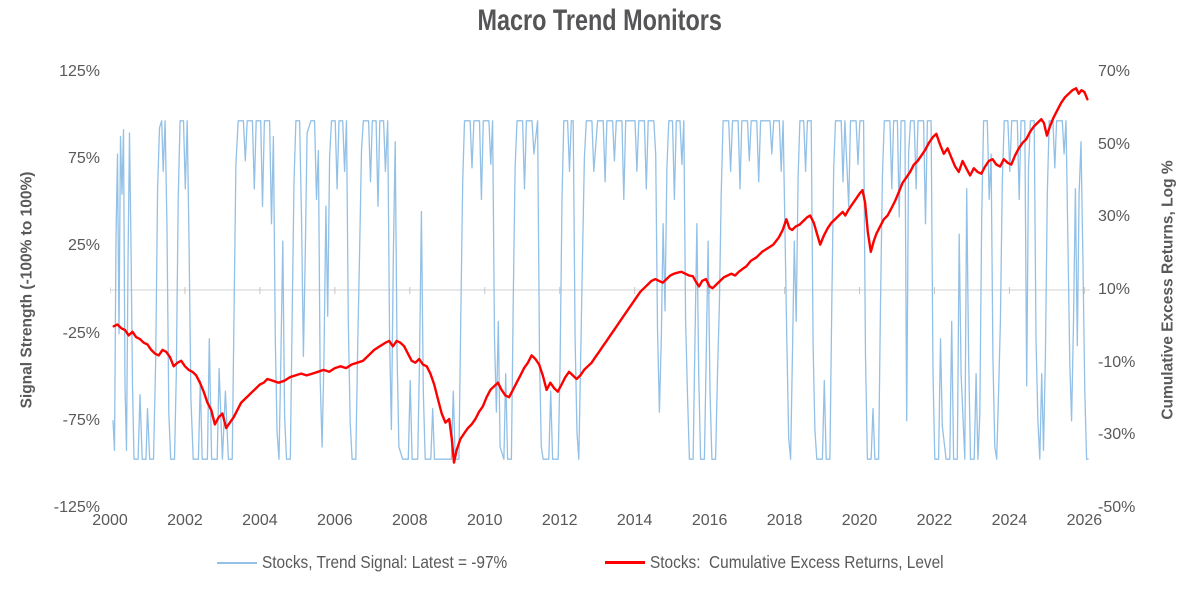 This screenshot has width=1200, height=604. What do you see at coordinates (110, 520) in the screenshot?
I see `x-axis-tick-label: 2000` at bounding box center [110, 520].